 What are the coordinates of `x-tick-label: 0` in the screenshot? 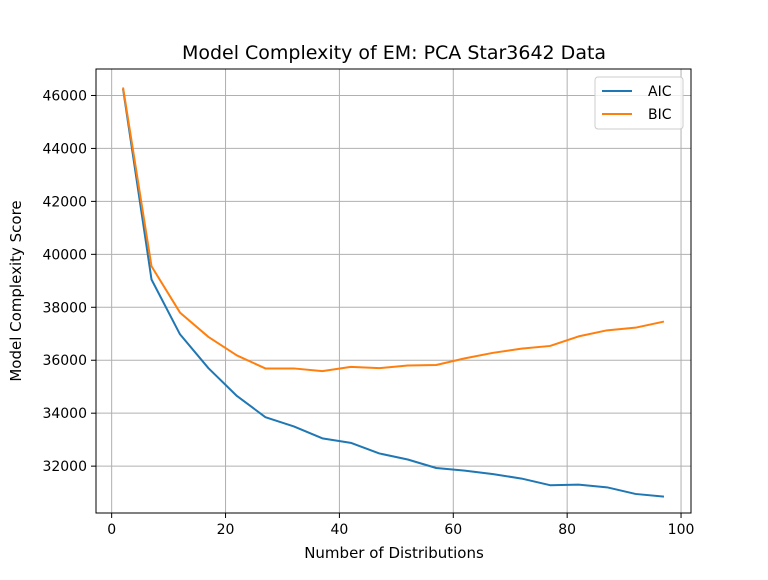 It's located at (111, 530).